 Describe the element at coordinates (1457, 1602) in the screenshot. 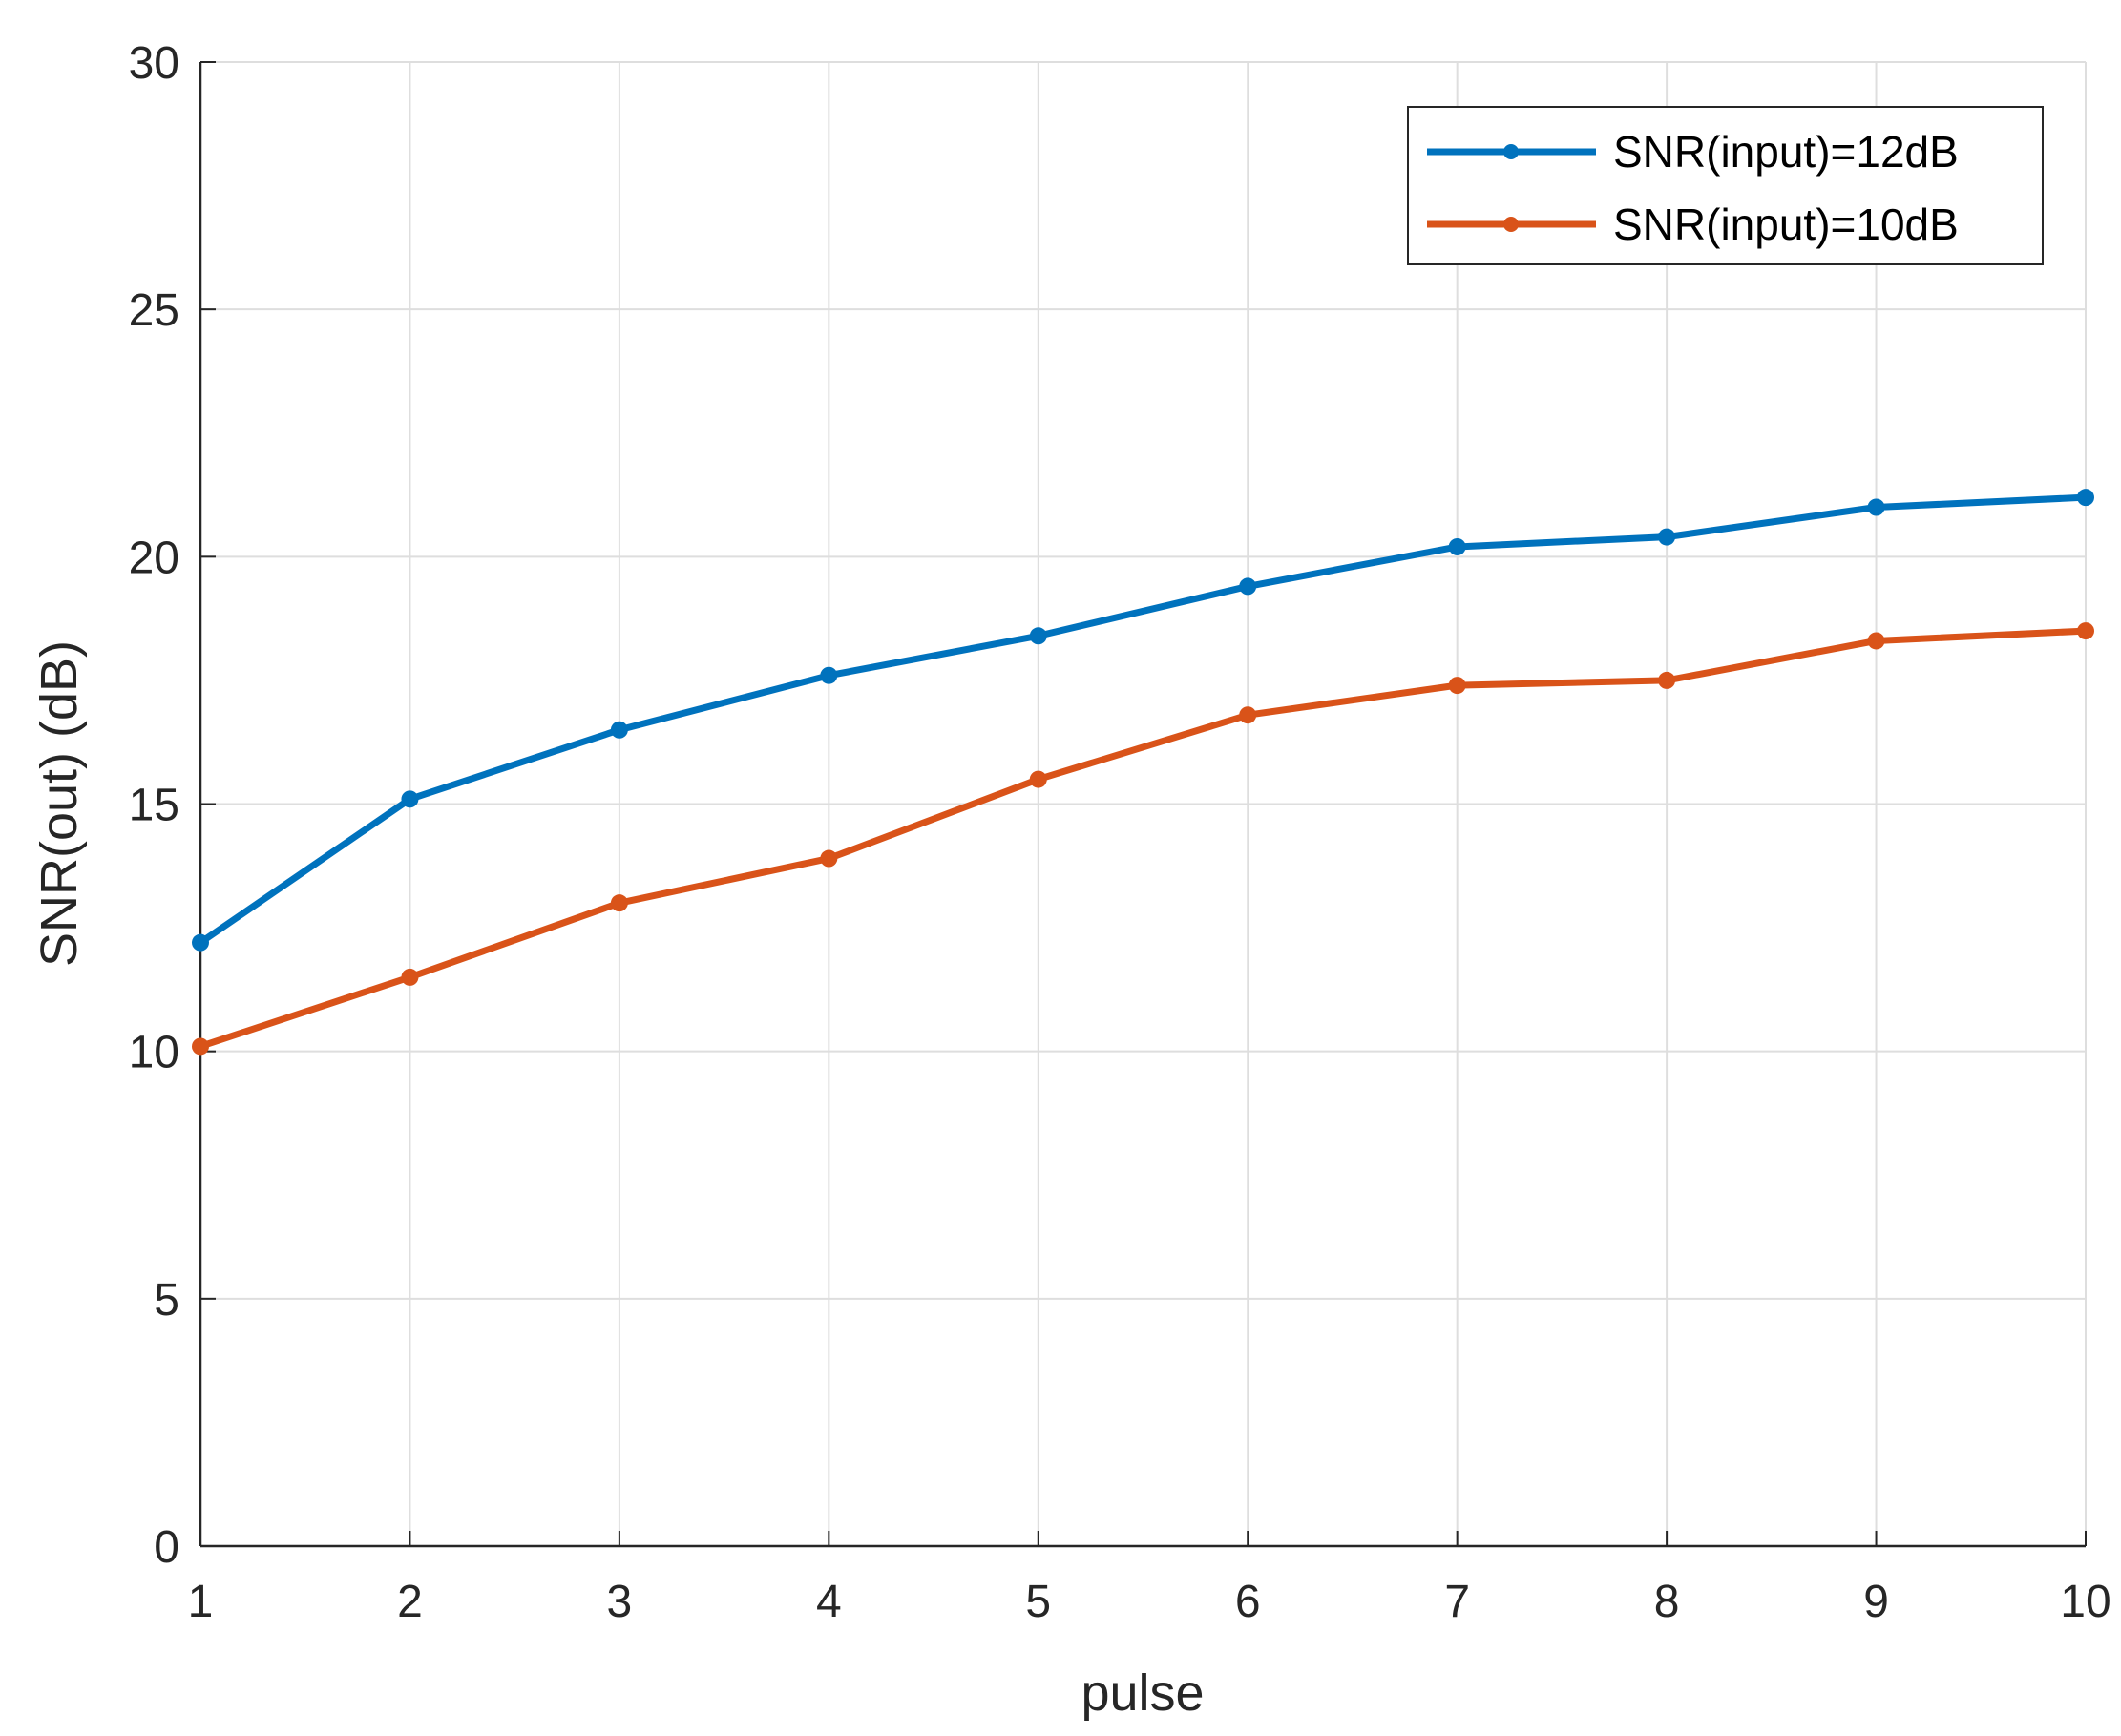

I see `x-tick-label: 7` at that location.